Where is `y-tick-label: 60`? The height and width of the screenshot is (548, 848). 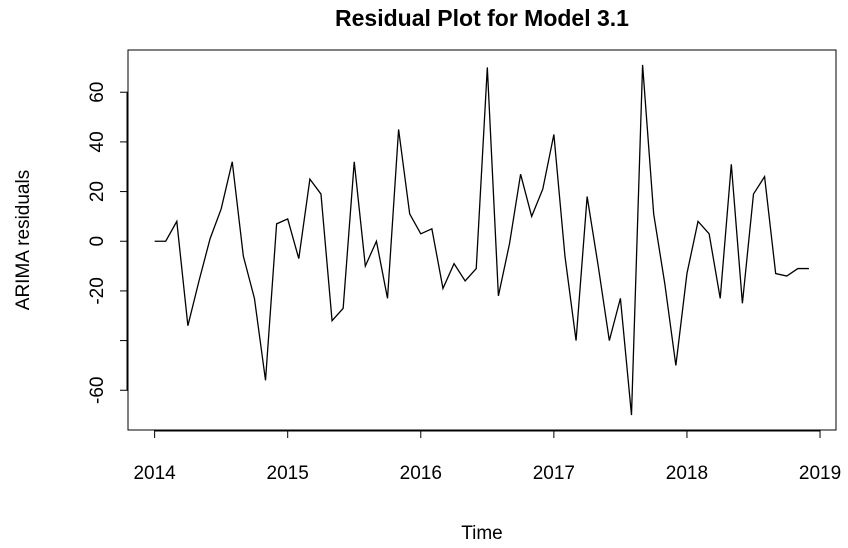 y-tick-label: 60 is located at coordinates (97, 92).